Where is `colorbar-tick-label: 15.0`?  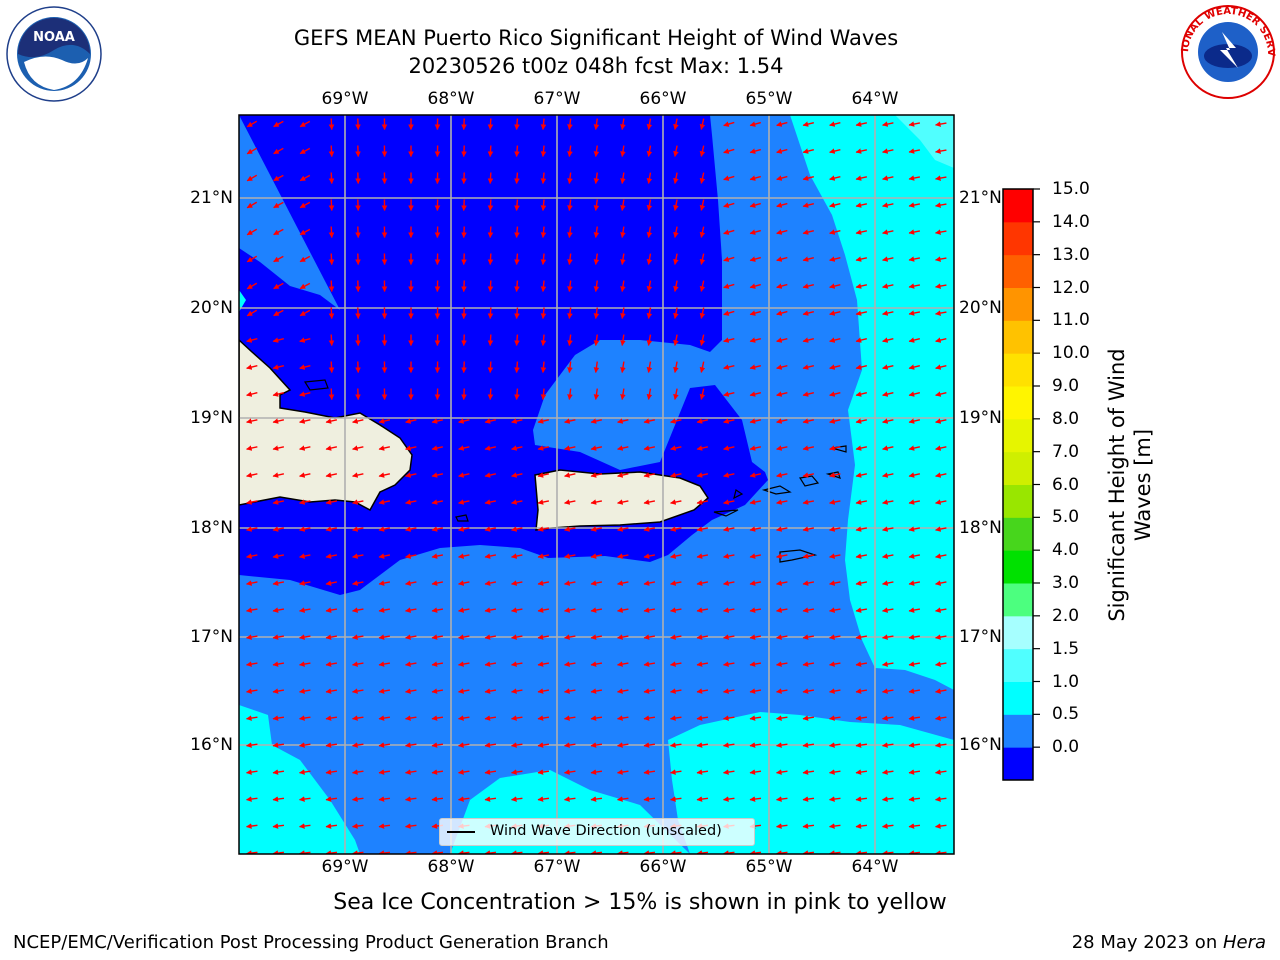 colorbar-tick-label: 15.0 is located at coordinates (1071, 189).